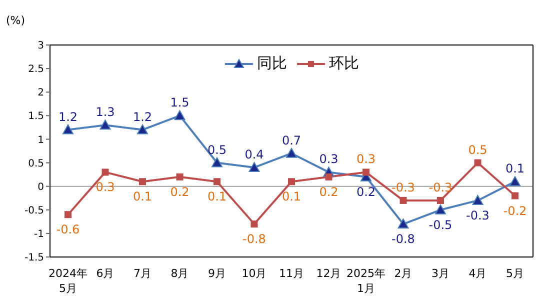 Image resolution: width=554 pixels, height=301 pixels. Describe the element at coordinates (41, 140) in the screenshot. I see `y-tick-label: 1` at that location.